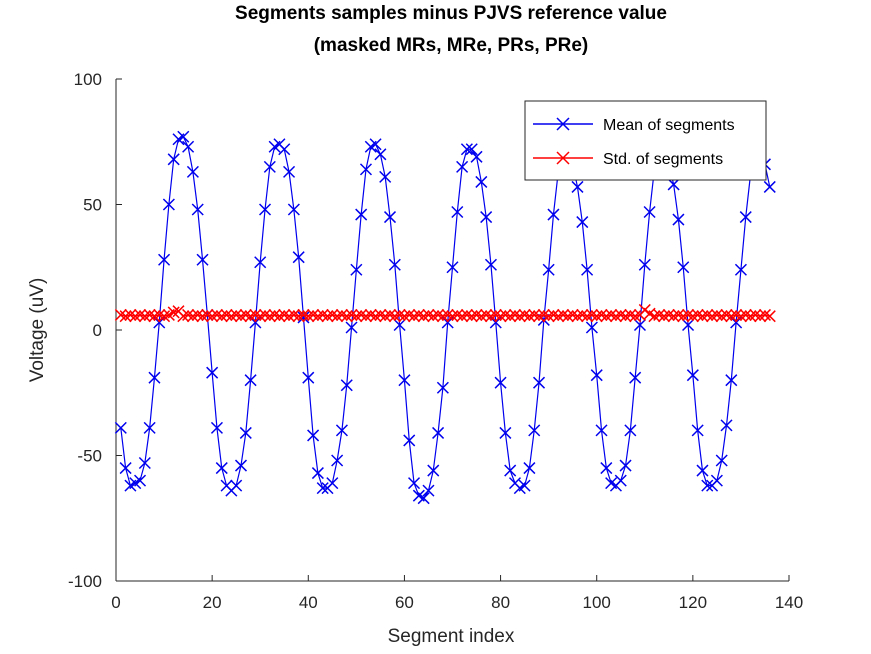 The height and width of the screenshot is (654, 871). Describe the element at coordinates (97, 330) in the screenshot. I see `y-tick-label: 0` at that location.